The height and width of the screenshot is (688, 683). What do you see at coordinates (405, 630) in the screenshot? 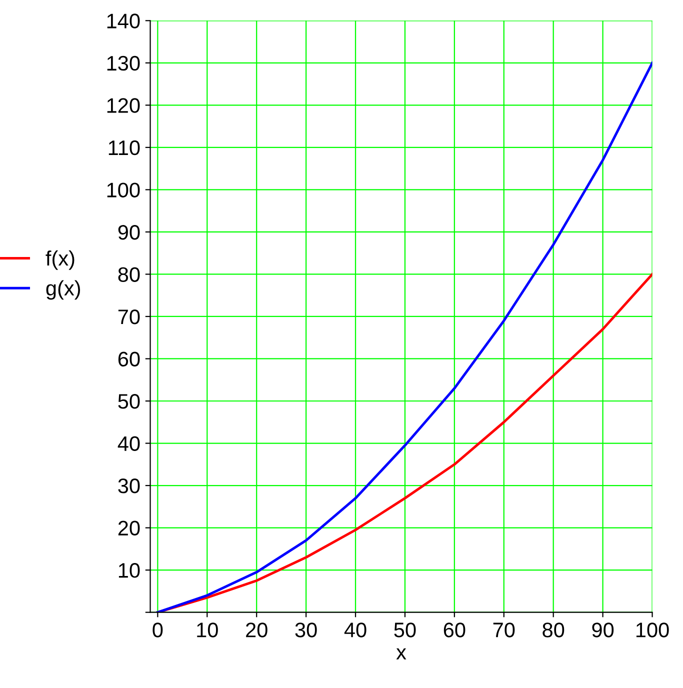
I see `x-tick-label: 50` at bounding box center [405, 630].